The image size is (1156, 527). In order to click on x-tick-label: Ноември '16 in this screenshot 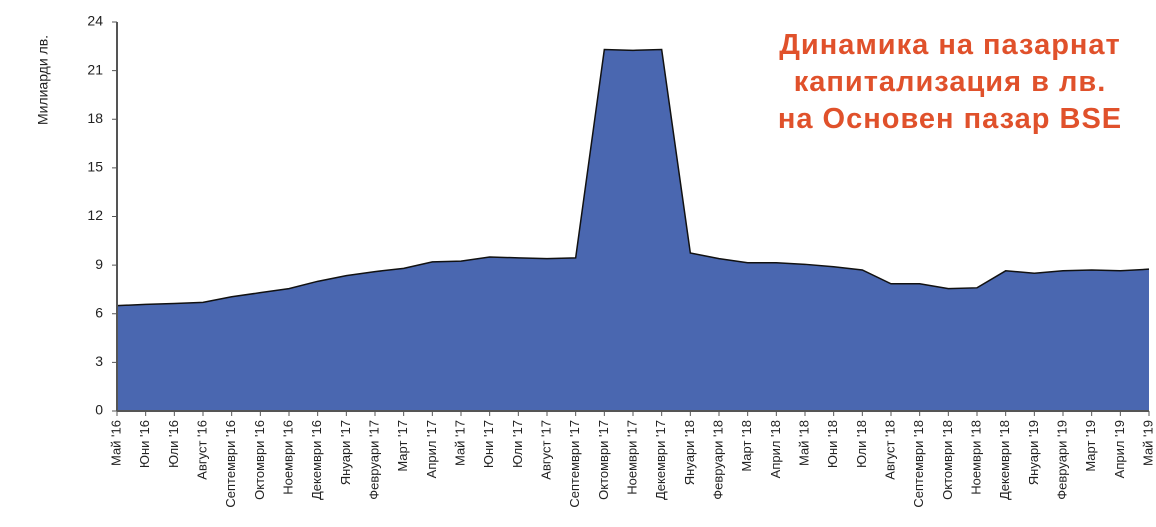, I will do `click(287, 457)`.